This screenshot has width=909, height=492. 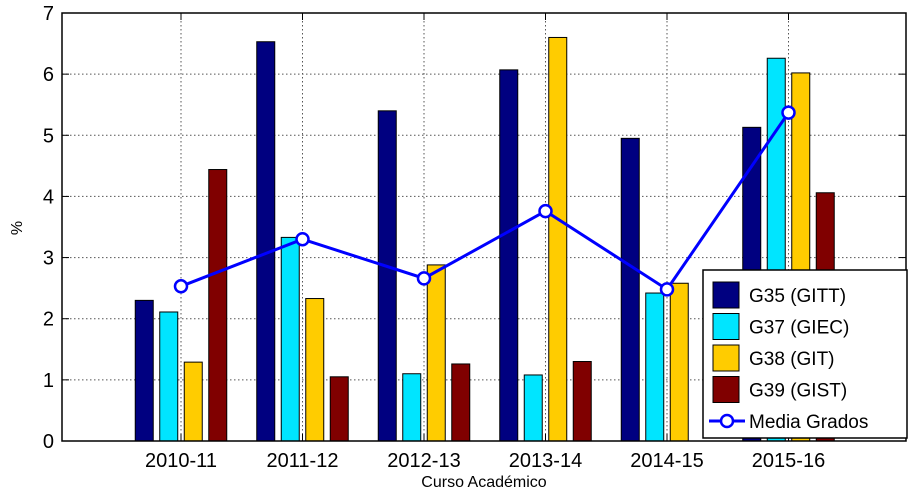 What do you see at coordinates (48, 259) in the screenshot?
I see `y-tick-label: 3` at bounding box center [48, 259].